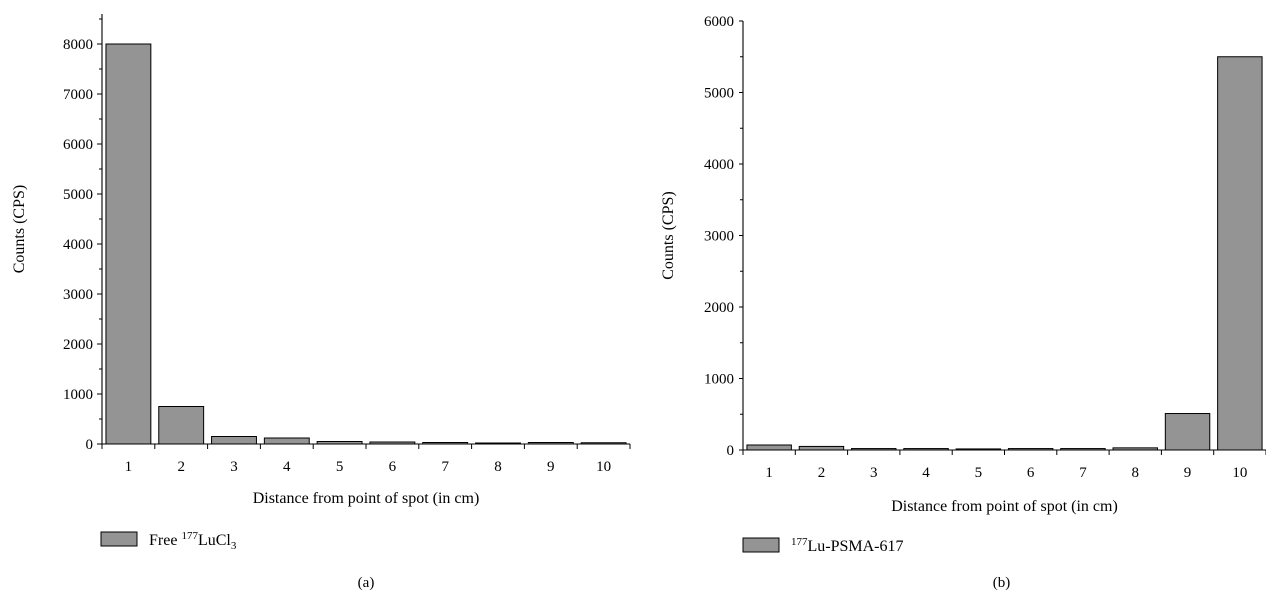 The image size is (1266, 594). What do you see at coordinates (78, 45) in the screenshot?
I see `y-tick-label: 8000` at bounding box center [78, 45].